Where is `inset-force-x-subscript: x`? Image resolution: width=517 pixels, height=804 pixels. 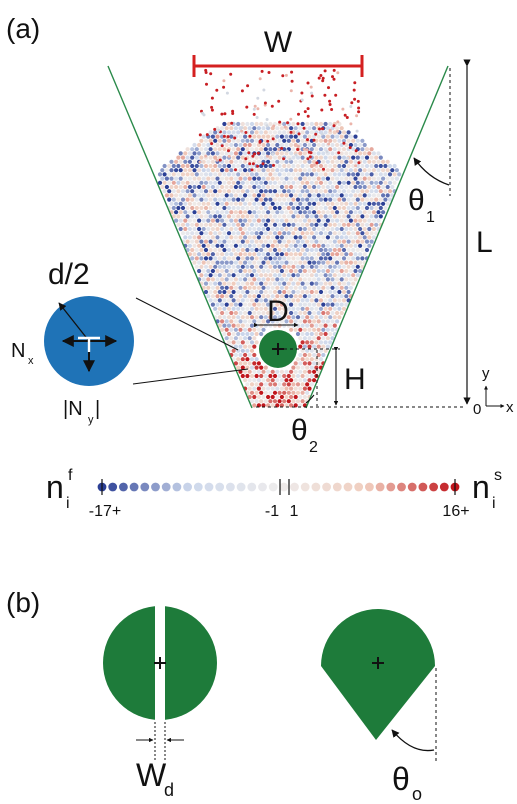
inset-force-x-subscript: x is located at coordinates (31, 361).